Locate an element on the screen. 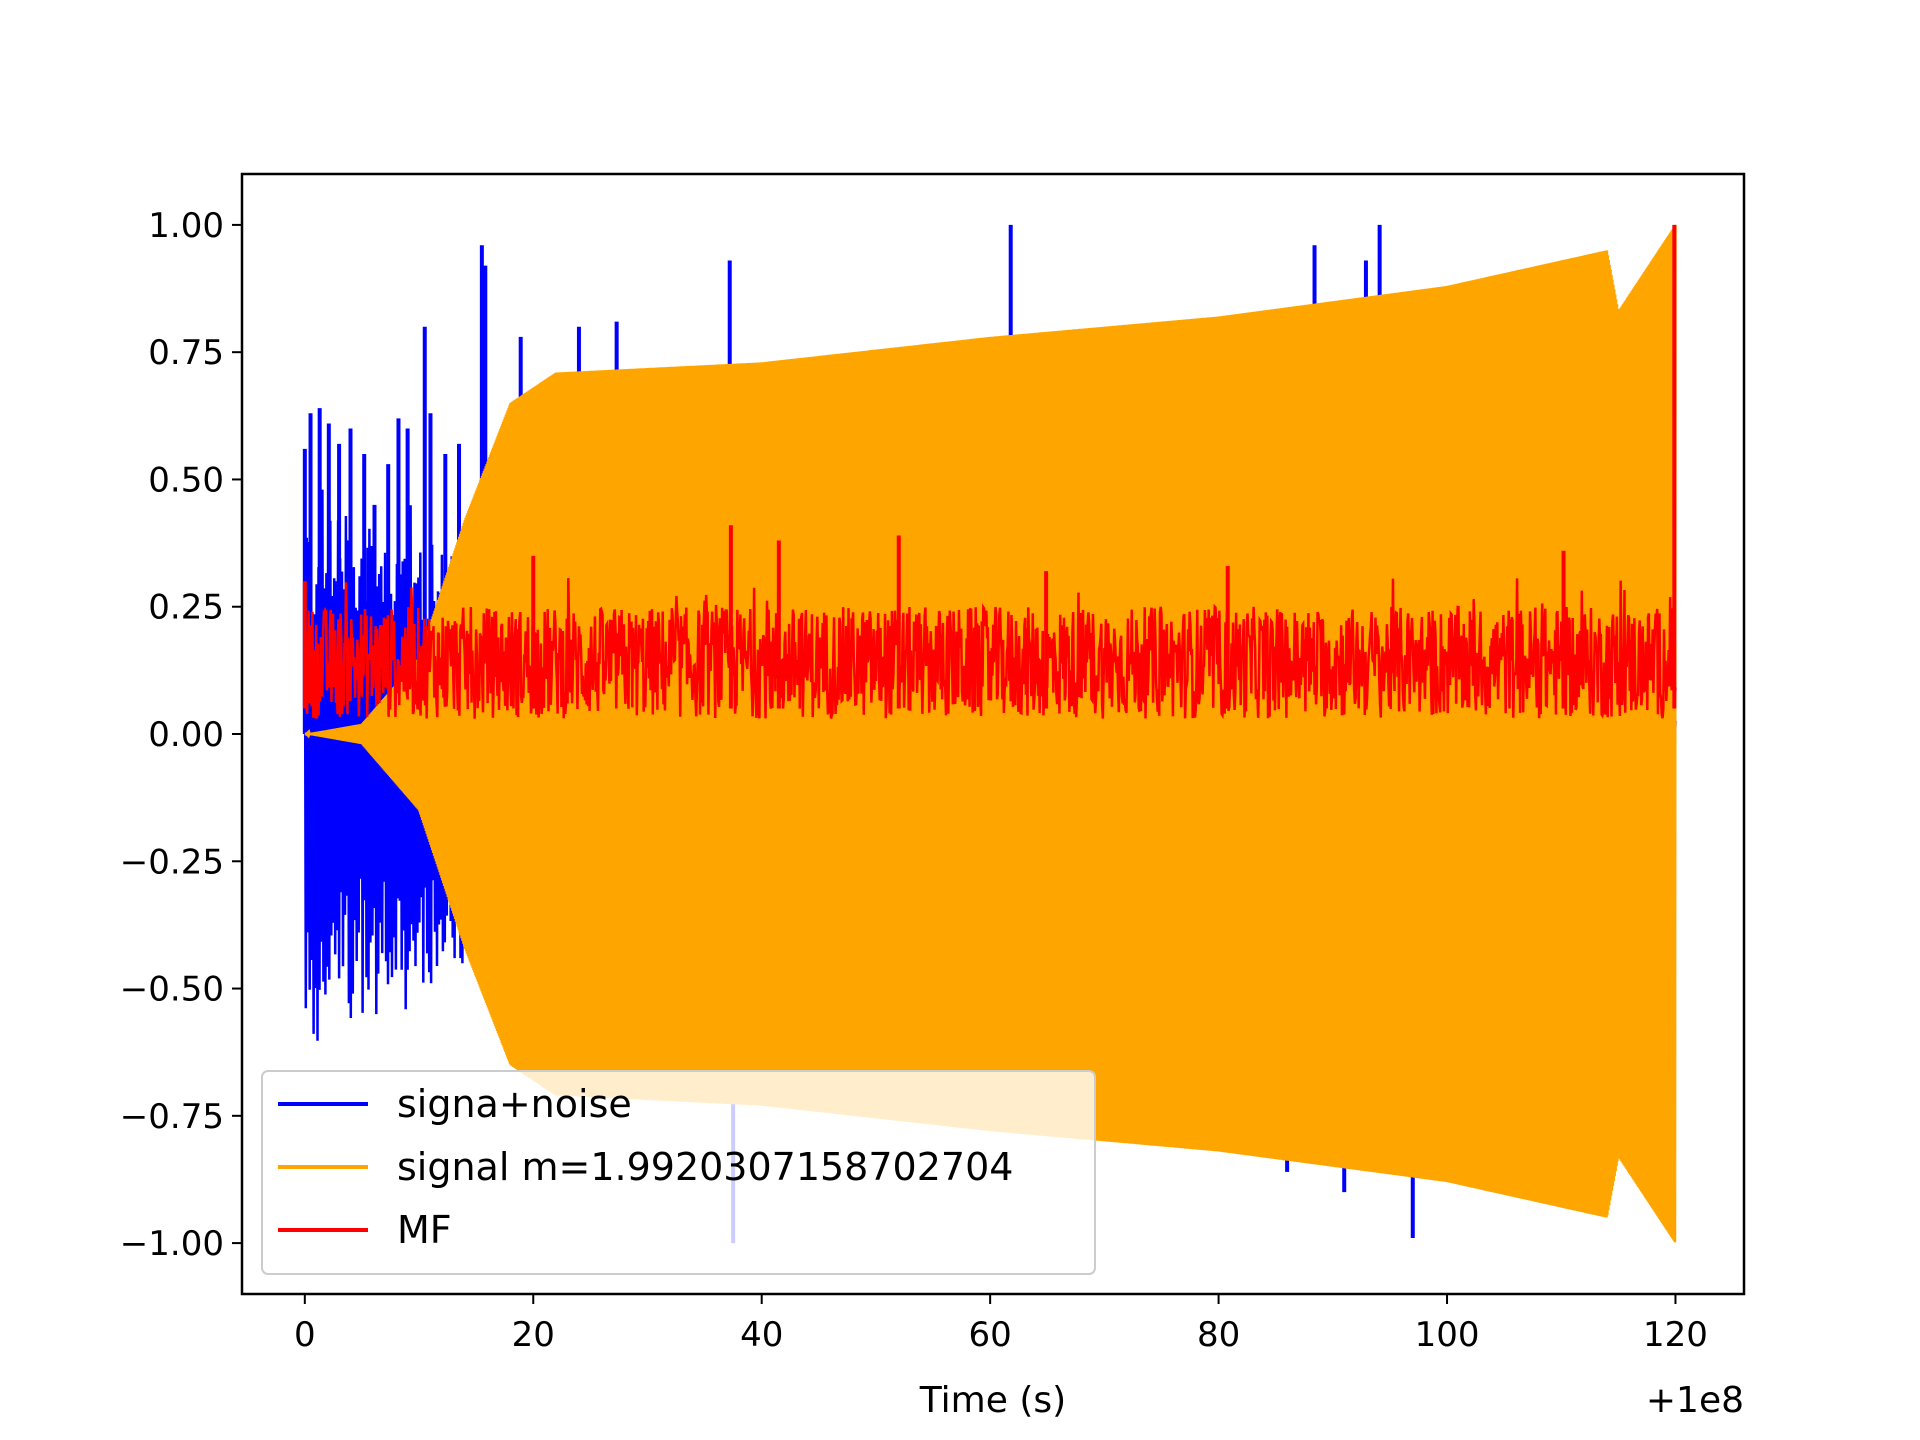 The height and width of the screenshot is (1440, 1920). y-axis: 1.00 0.75 0.50 0.25 0.00 −0.25 −0.50 −0.75 −1.00 is located at coordinates (181, 735).